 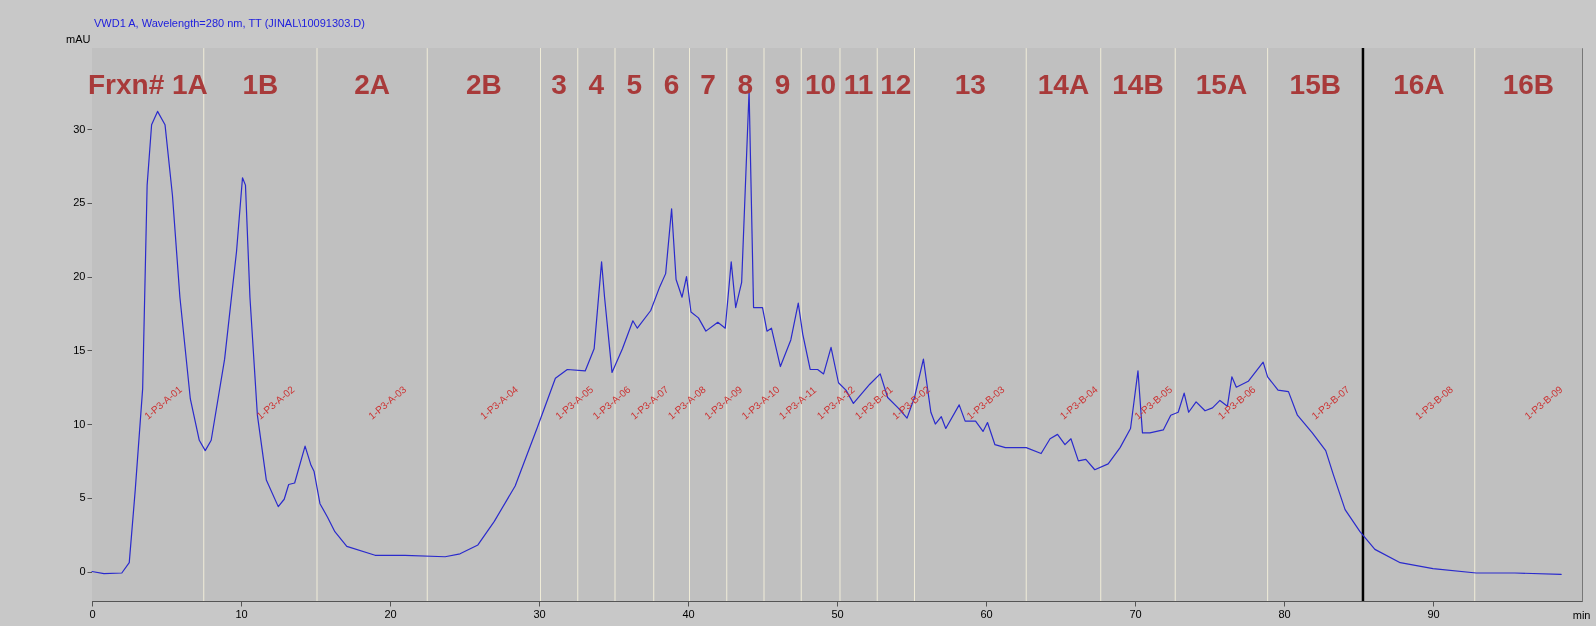 I want to click on band-label: 13, so click(x=970, y=84).